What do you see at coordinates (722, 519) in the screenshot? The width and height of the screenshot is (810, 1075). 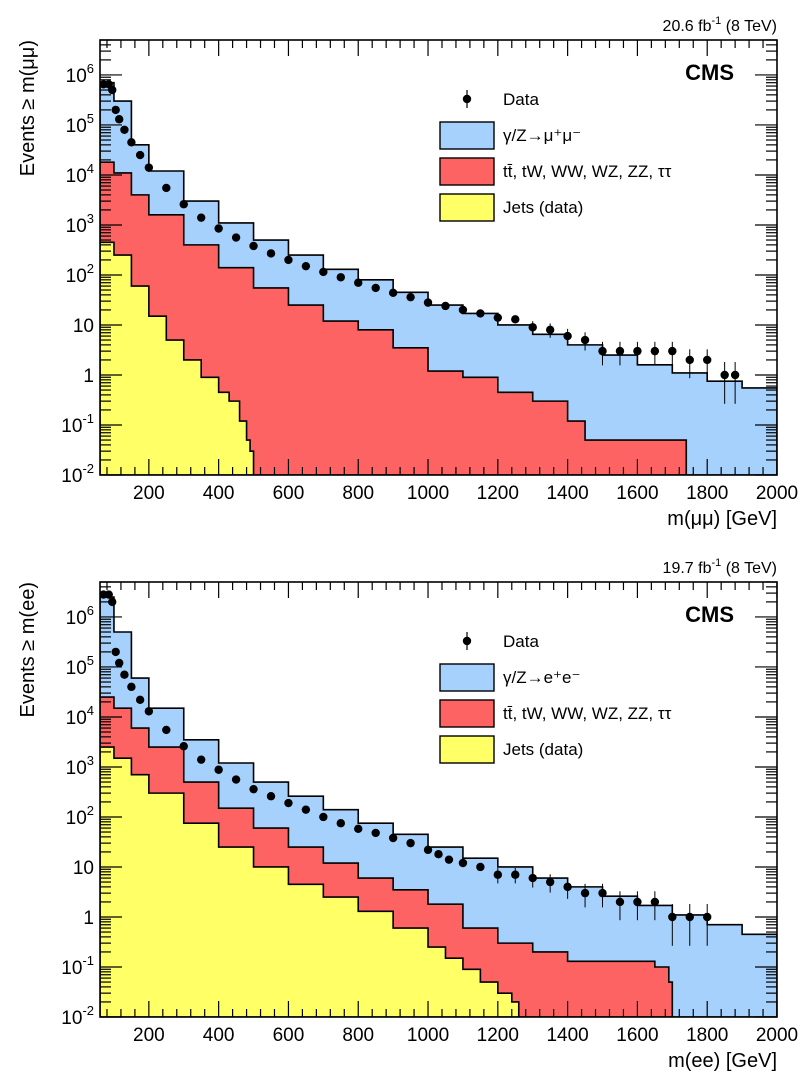 I see `x-axis-title: m(μμ) [GeV]` at bounding box center [722, 519].